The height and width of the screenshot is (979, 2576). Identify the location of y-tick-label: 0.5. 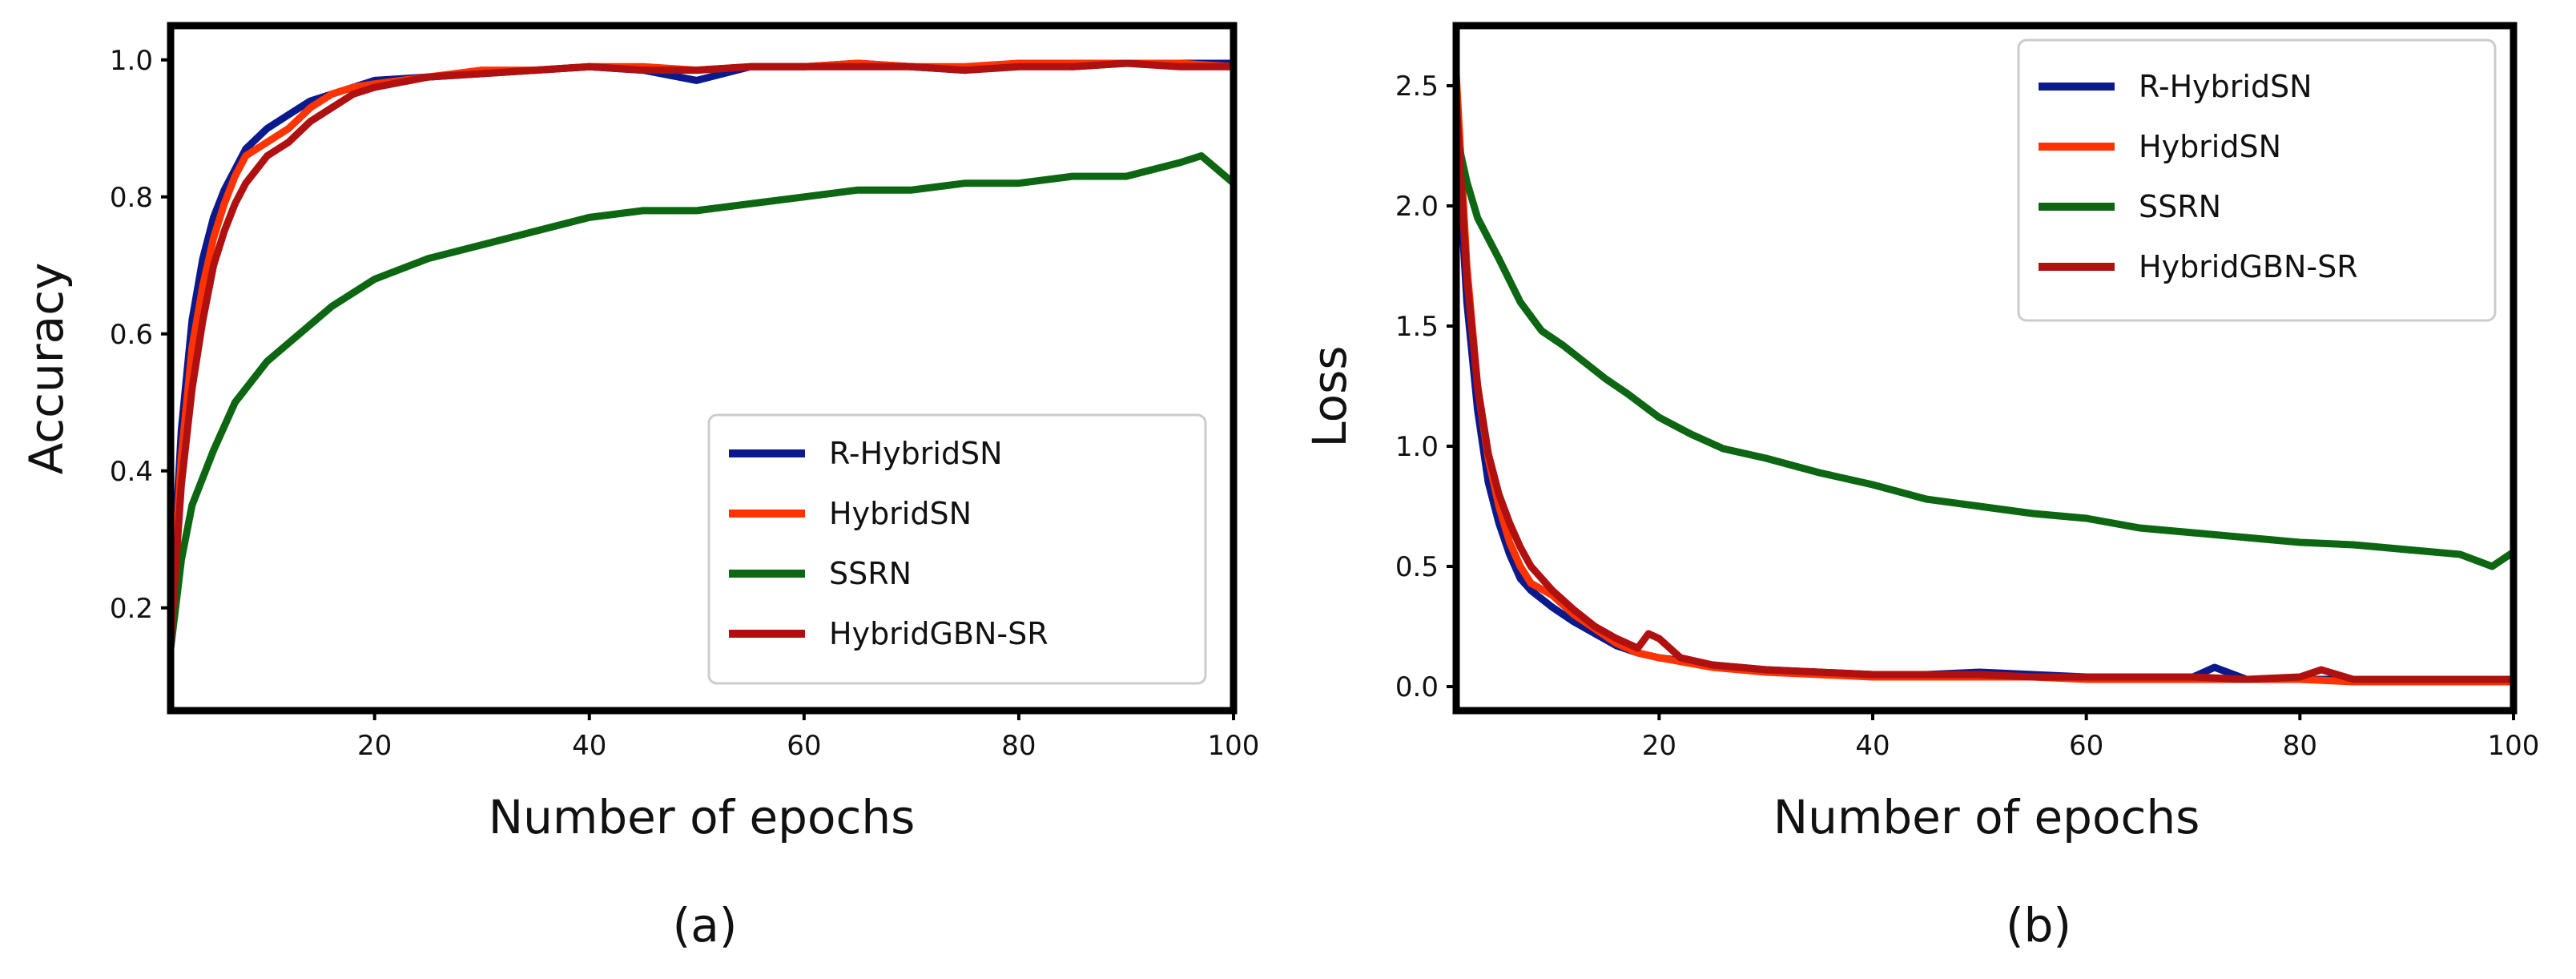
(1417, 567).